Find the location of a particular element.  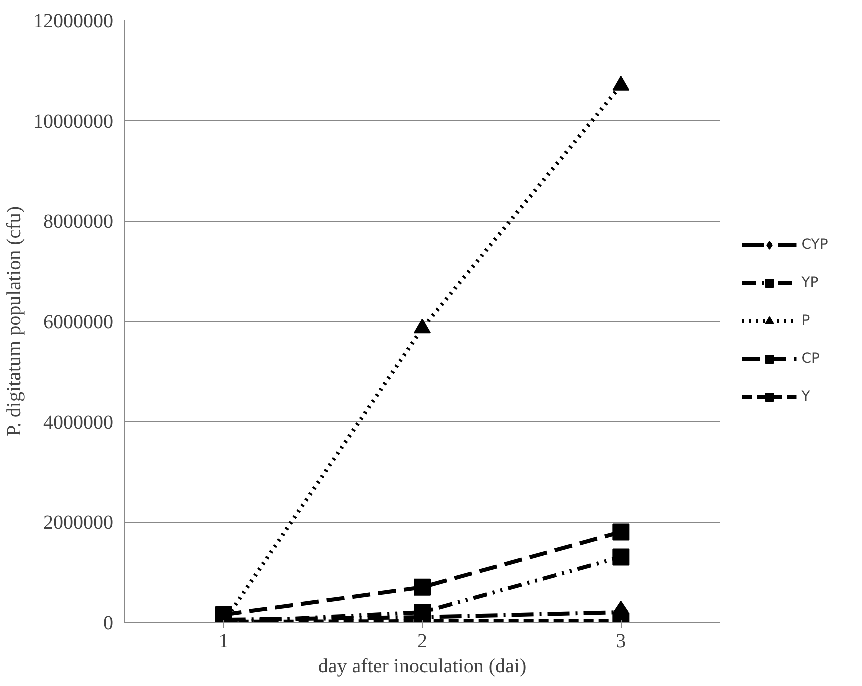

y-tick-label: 4000000 is located at coordinates (79, 423).